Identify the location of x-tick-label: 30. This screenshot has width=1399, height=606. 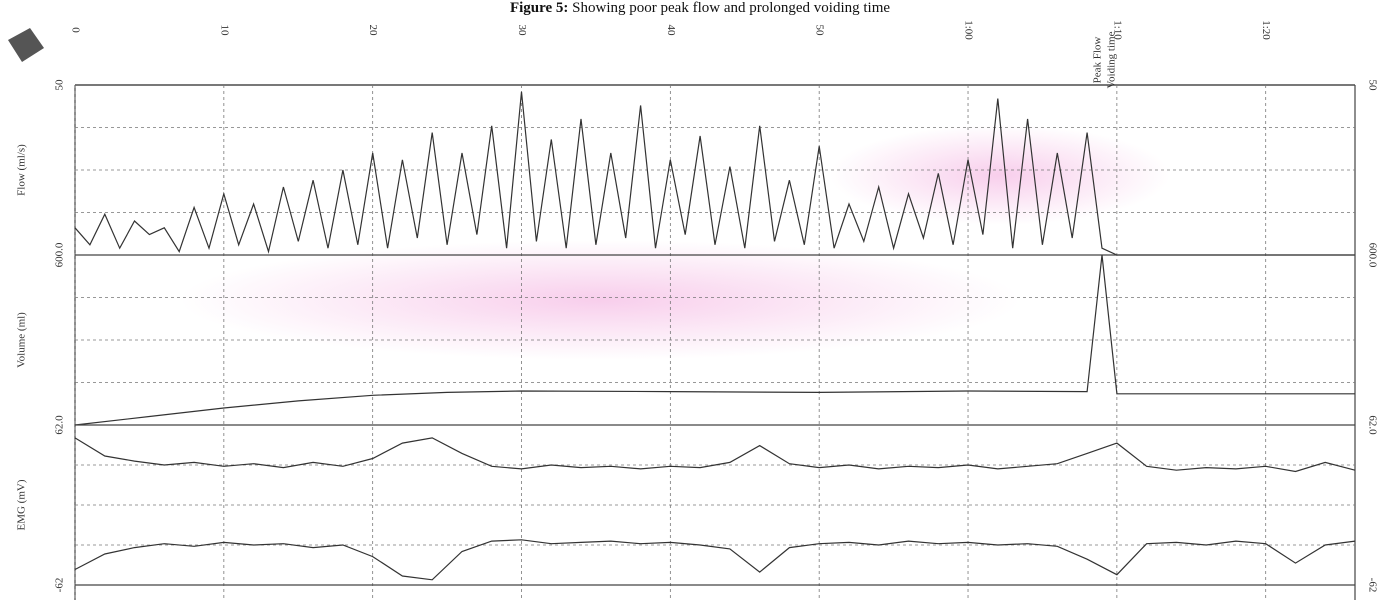
(522, 31).